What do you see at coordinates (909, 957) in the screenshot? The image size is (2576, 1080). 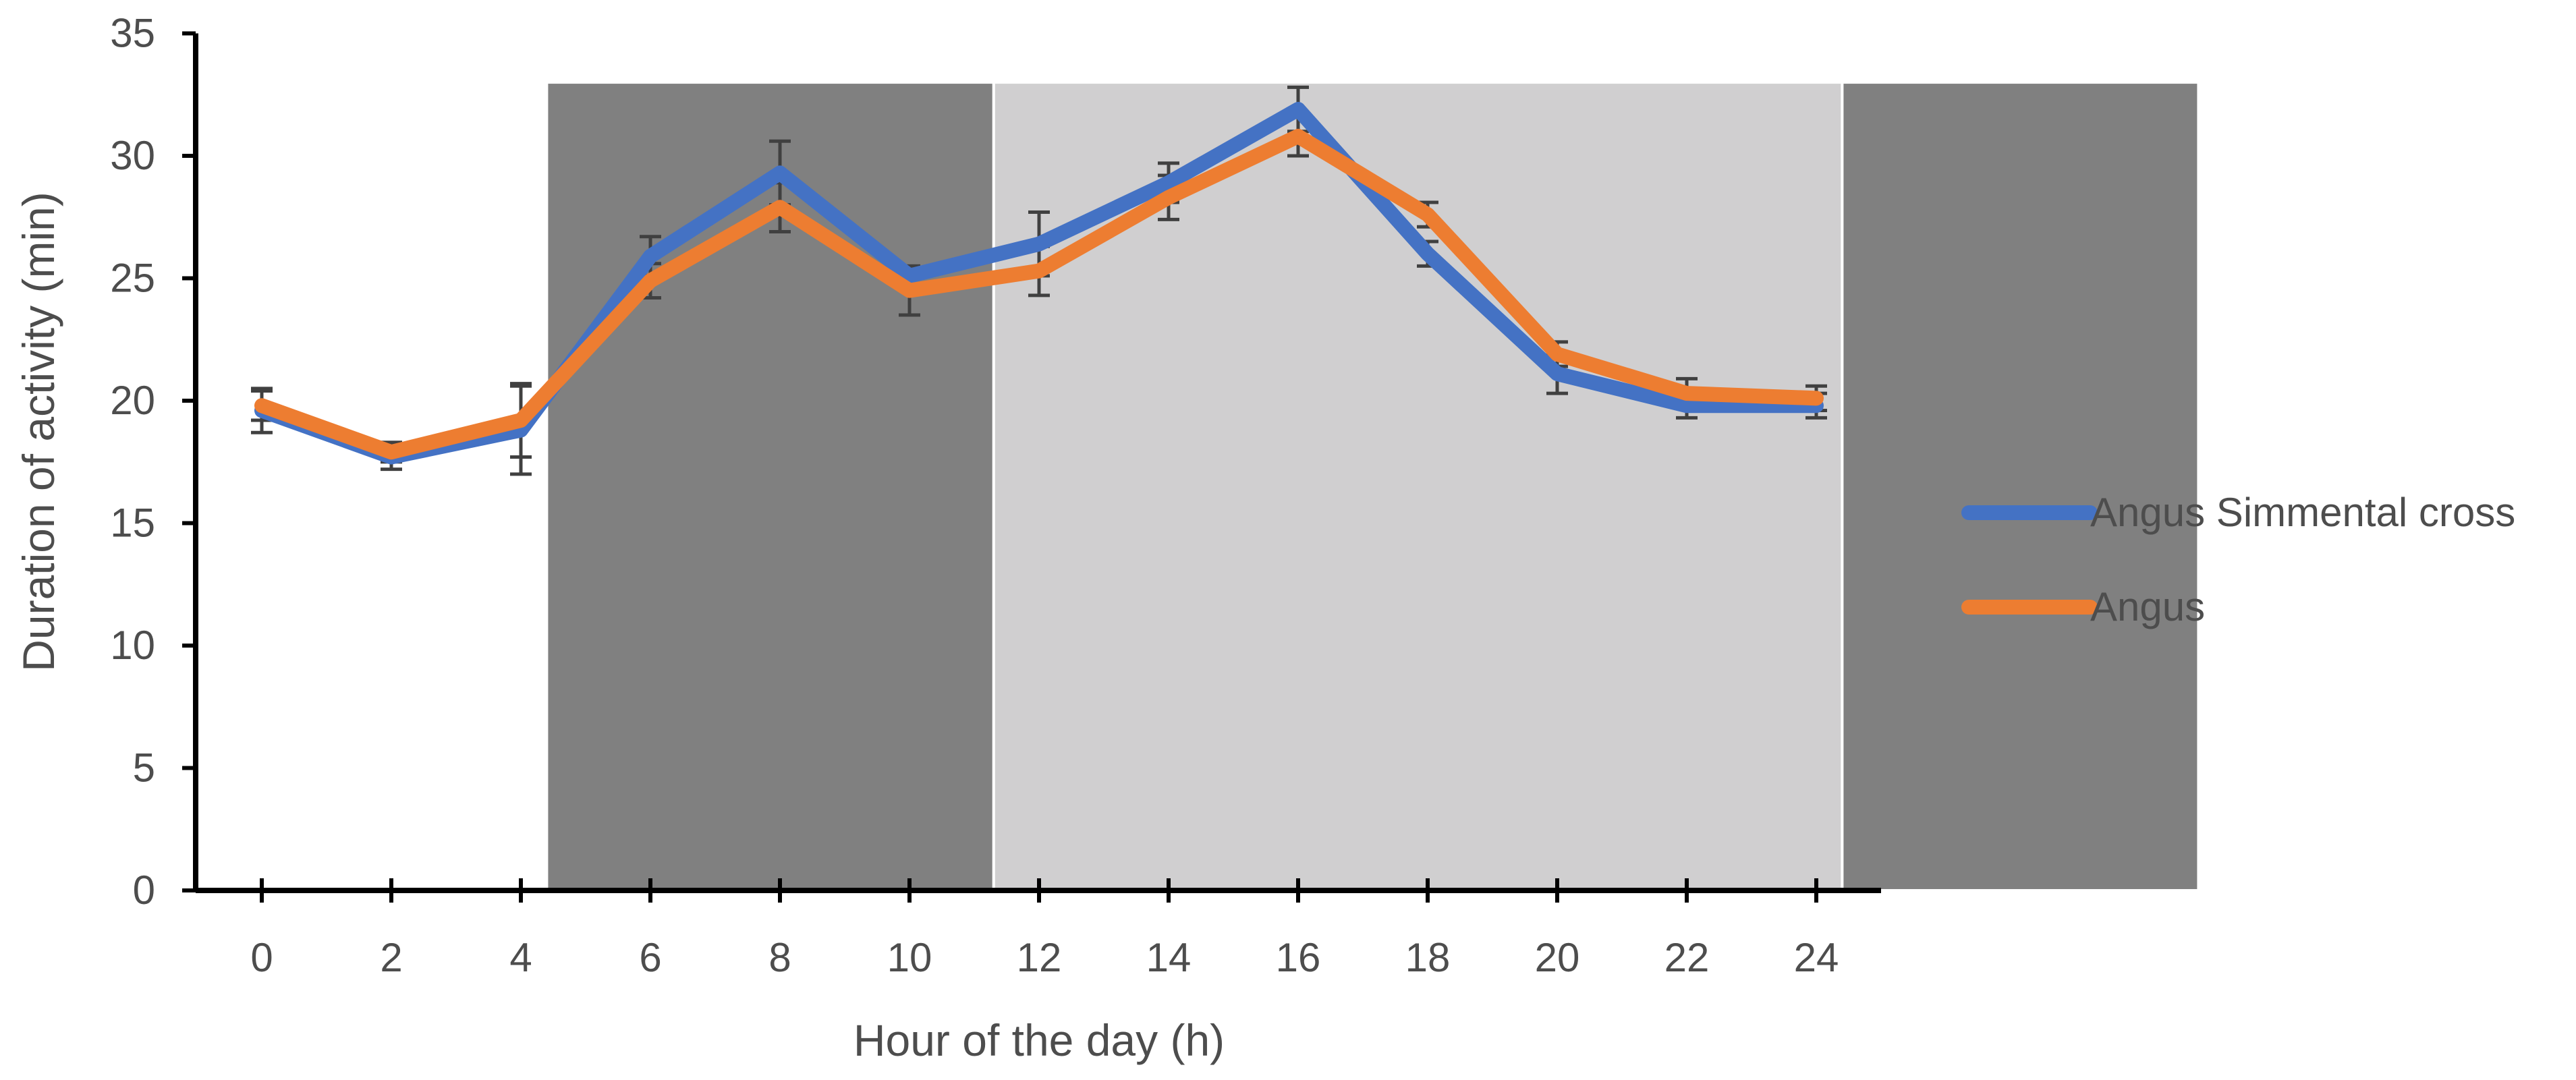 I see `x-tick-label: 10` at bounding box center [909, 957].